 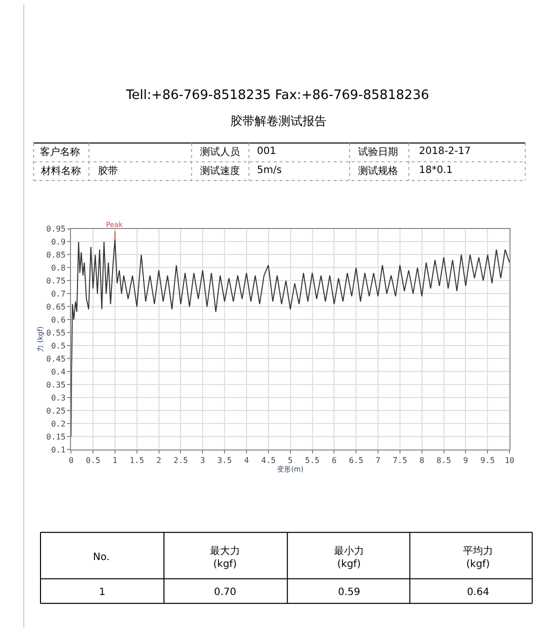 What do you see at coordinates (60, 171) in the screenshot?
I see `text: 材料名称` at bounding box center [60, 171].